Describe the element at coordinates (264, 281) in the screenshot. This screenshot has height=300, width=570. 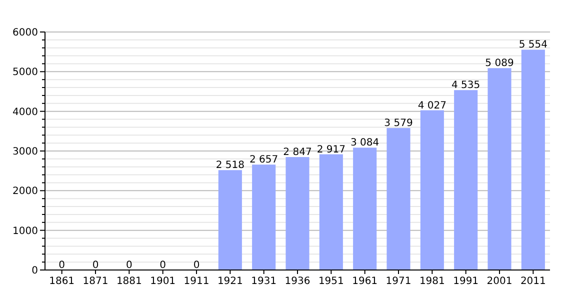
I see `x-tick-label: 1931` at that location.